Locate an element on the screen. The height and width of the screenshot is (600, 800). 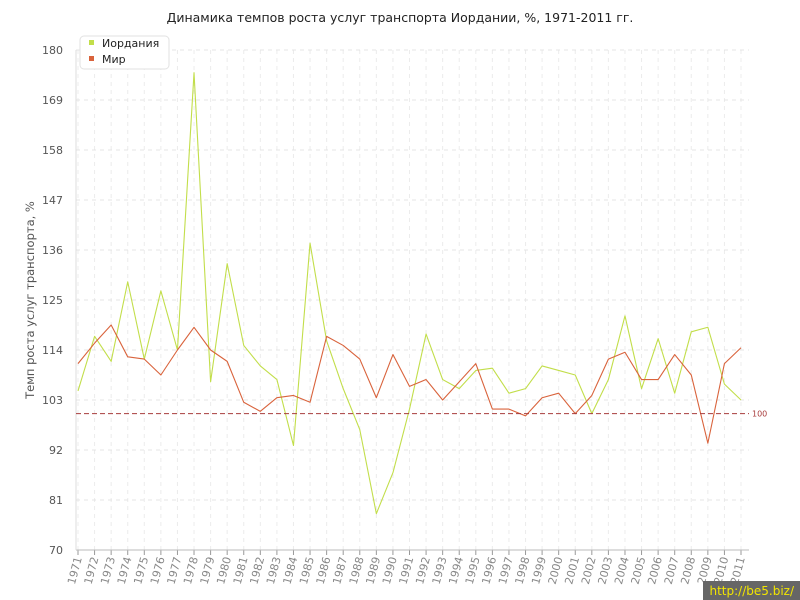
y-tick-label: 180 is located at coordinates (52, 50).